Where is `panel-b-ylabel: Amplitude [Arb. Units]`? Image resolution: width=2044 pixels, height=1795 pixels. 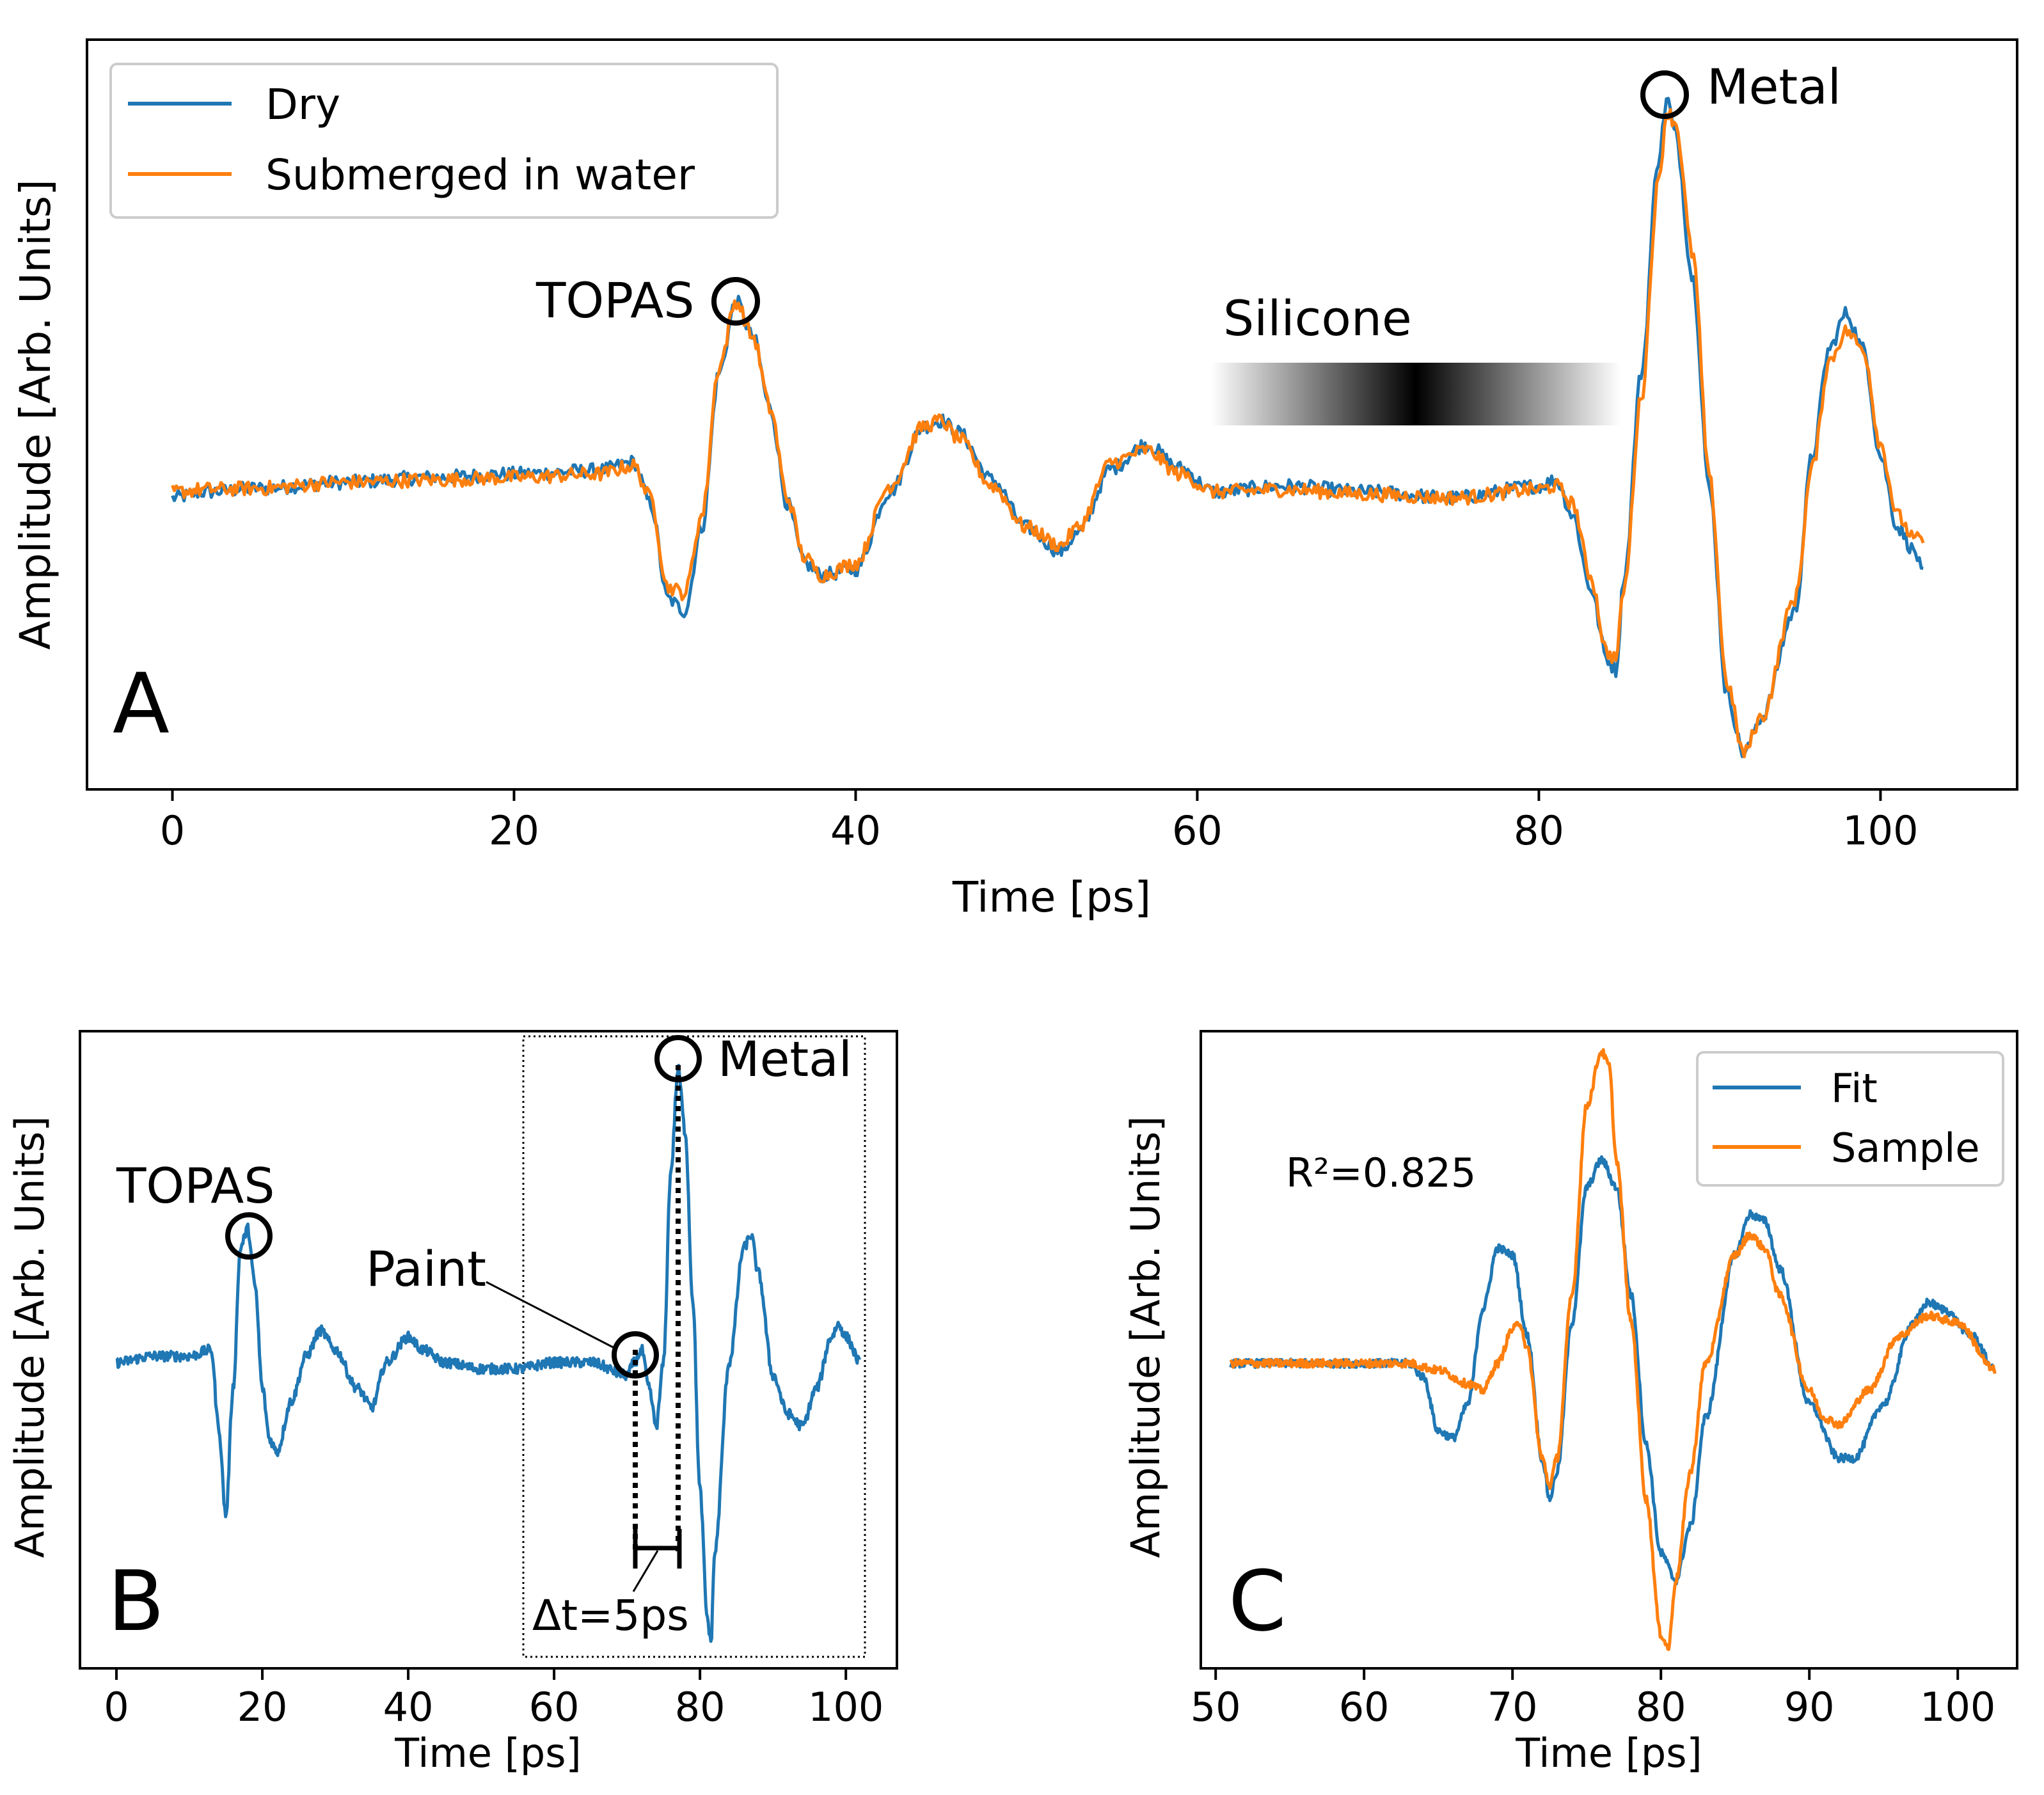 panel-b-ylabel: Amplitude [Arb. Units] is located at coordinates (29, 1337).